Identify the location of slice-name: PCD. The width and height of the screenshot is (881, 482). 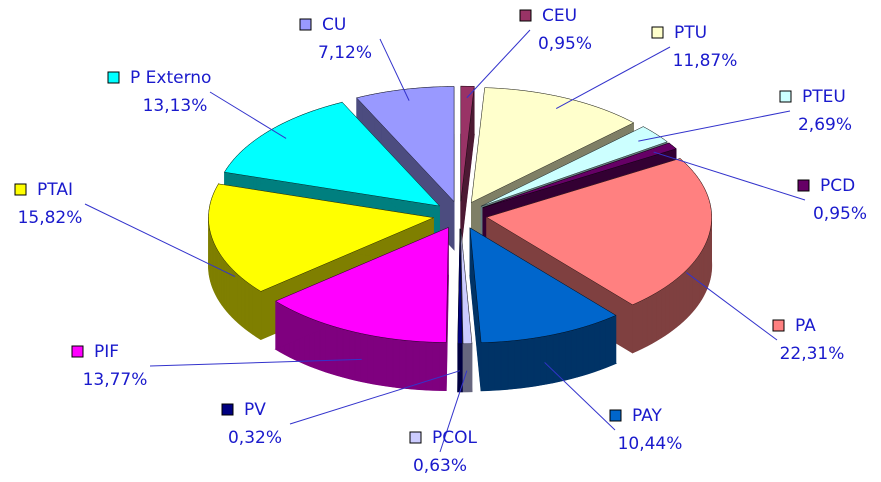
(837, 186).